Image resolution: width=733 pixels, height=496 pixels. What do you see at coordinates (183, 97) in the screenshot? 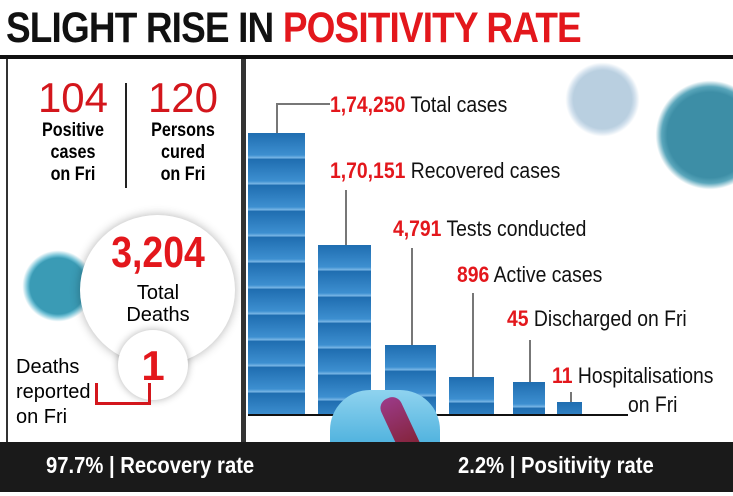
I see `cured-value: 120` at bounding box center [183, 97].